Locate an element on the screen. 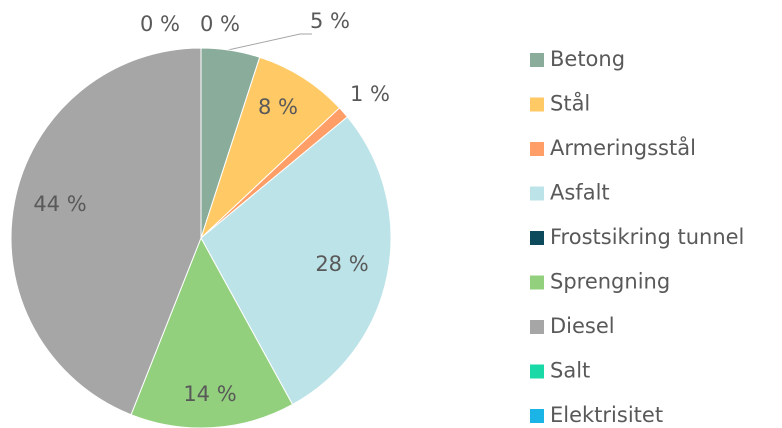 The height and width of the screenshot is (428, 782). data-label: 28 % is located at coordinates (341, 264).